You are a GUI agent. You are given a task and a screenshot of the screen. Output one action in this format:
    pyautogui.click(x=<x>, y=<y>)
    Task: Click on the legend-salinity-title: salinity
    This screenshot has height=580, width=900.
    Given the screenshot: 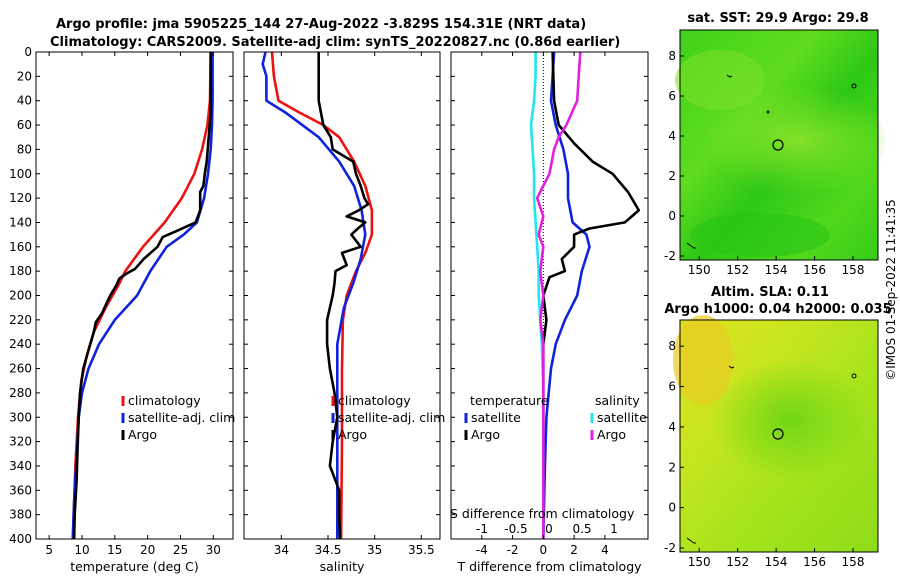 What is the action you would take?
    pyautogui.click(x=617, y=400)
    